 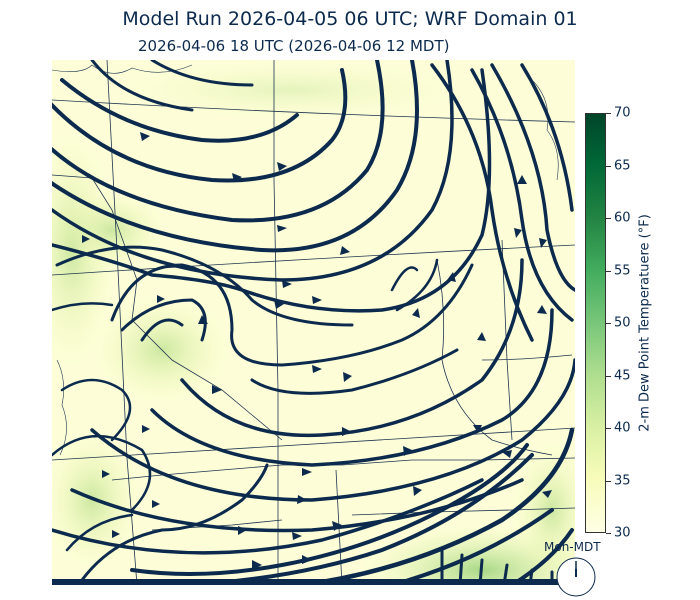 What do you see at coordinates (622, 113) in the screenshot?
I see `colorbar-tick-label: 70` at bounding box center [622, 113].